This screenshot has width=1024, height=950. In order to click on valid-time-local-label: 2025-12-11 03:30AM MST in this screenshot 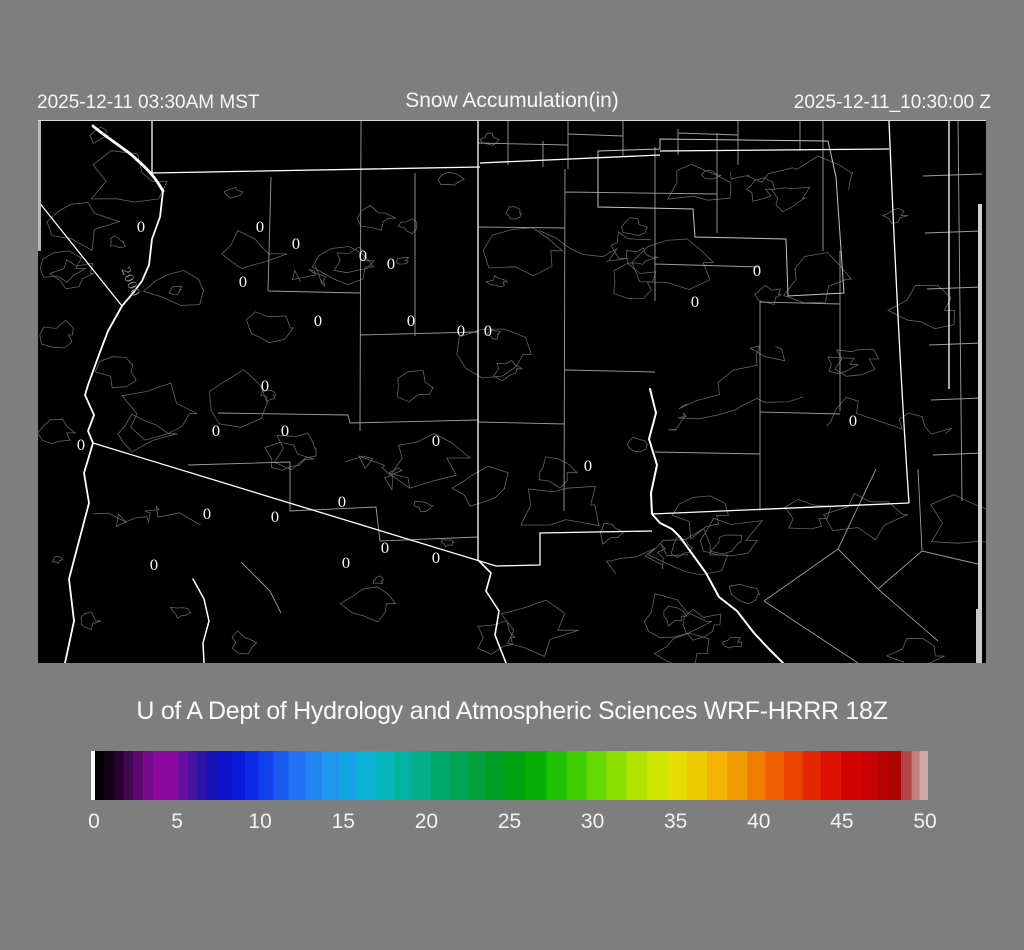, I will do `click(148, 102)`.